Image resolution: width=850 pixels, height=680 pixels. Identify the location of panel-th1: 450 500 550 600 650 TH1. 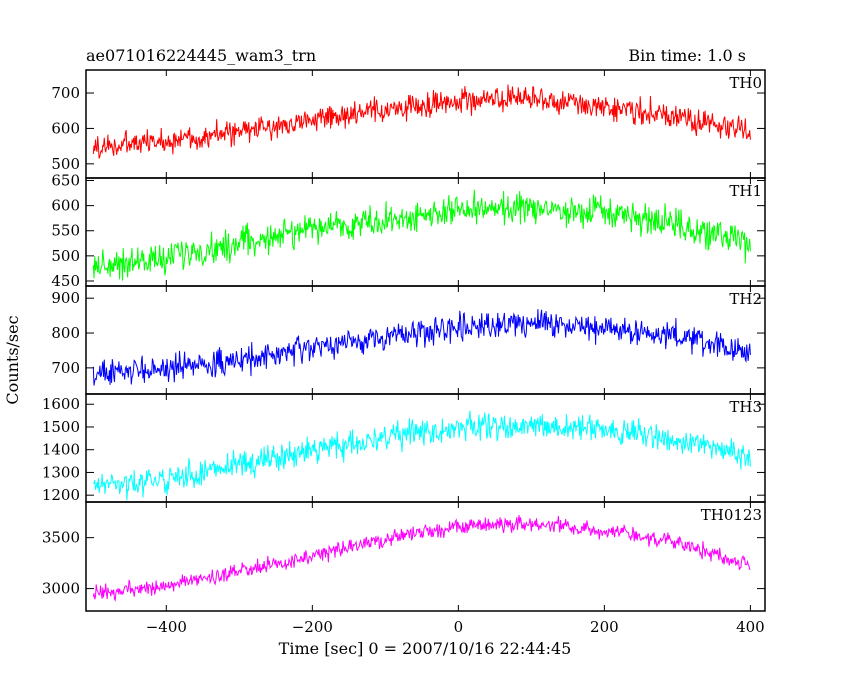
(408, 231).